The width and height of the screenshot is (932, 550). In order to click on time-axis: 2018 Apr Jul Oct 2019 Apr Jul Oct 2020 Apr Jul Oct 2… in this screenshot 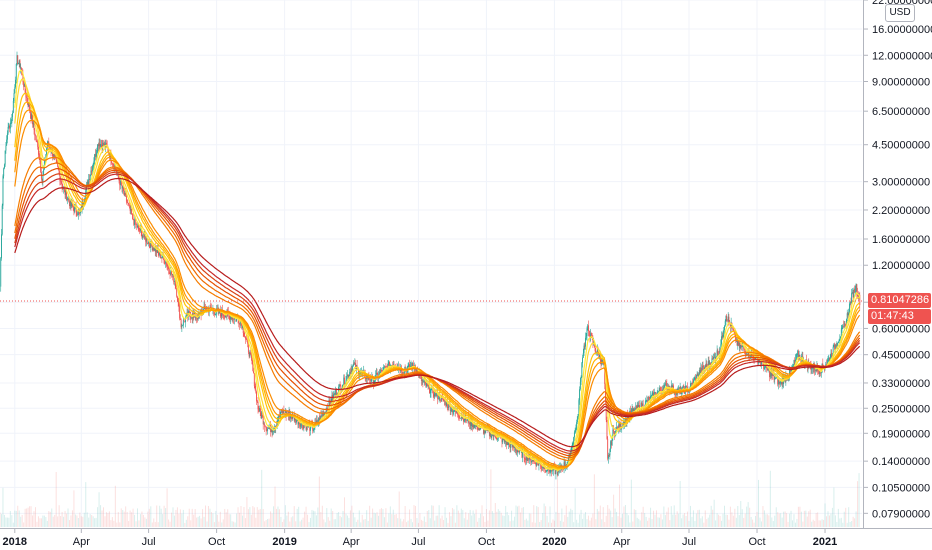, I will do `click(420, 538)`.